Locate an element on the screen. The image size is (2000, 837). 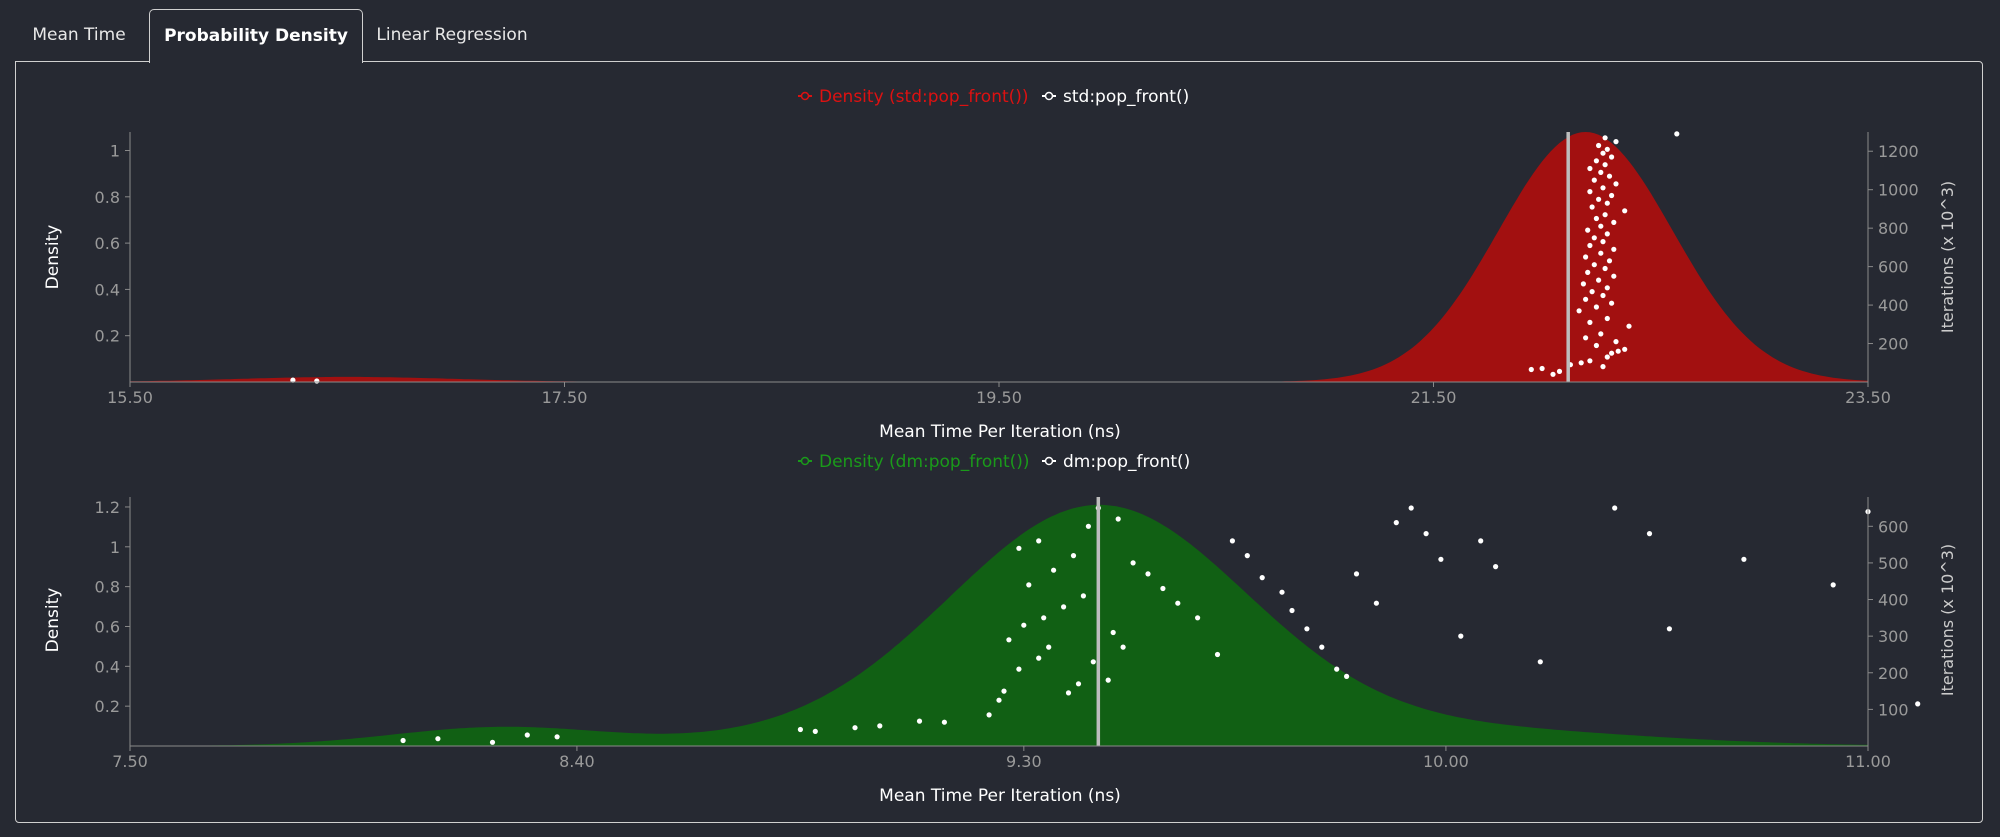
tab-probability-density: Probability Density is located at coordinates (256, 36).